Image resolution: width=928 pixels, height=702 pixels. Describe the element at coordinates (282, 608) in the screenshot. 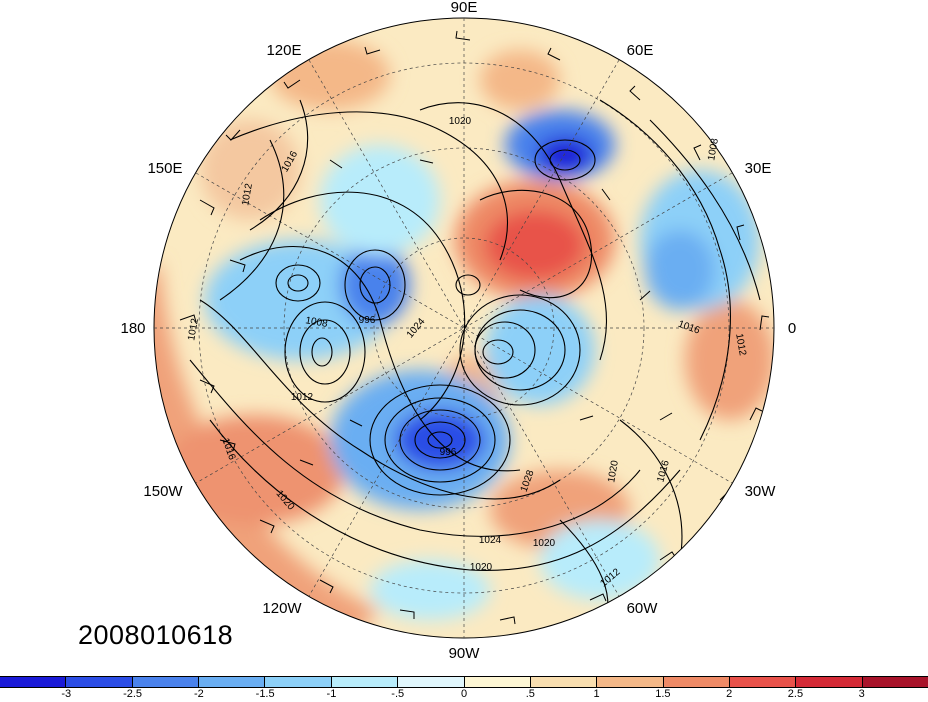

I see `label-120w: 120W` at that location.